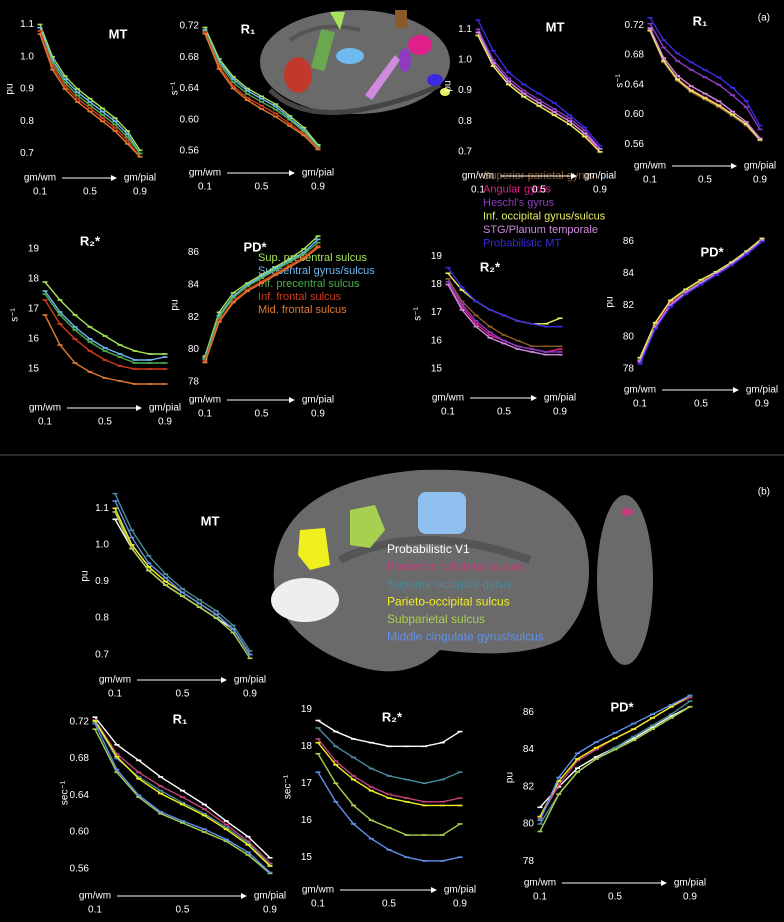 Image resolution: width=784 pixels, height=922 pixels. I want to click on y-tick-label: 0.68, so click(80, 758).